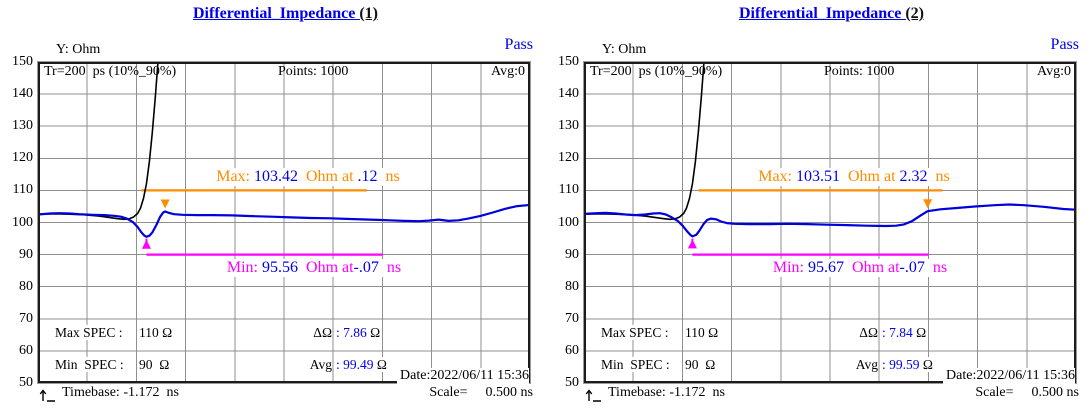 The image size is (1091, 414). I want to click on max-annotation-time: 2.32, so click(913, 176).